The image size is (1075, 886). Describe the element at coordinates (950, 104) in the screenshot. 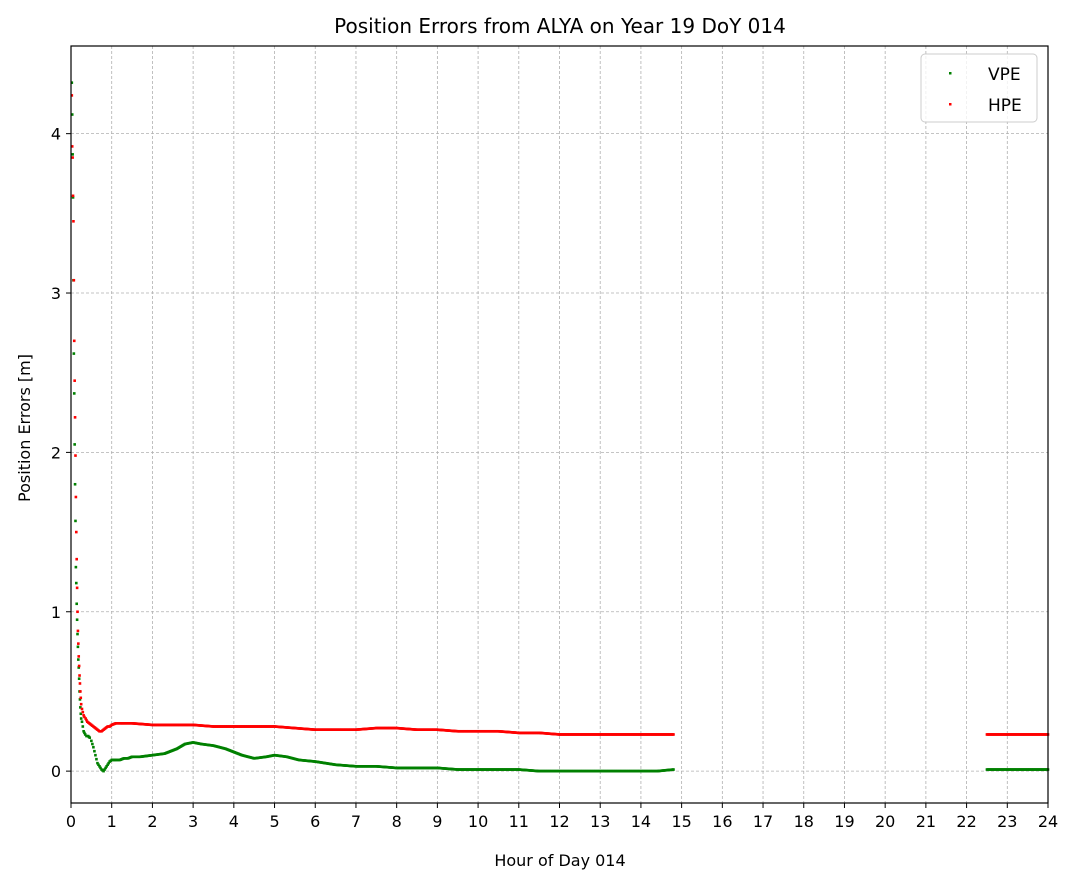

I see `legend-marker-hpe` at that location.